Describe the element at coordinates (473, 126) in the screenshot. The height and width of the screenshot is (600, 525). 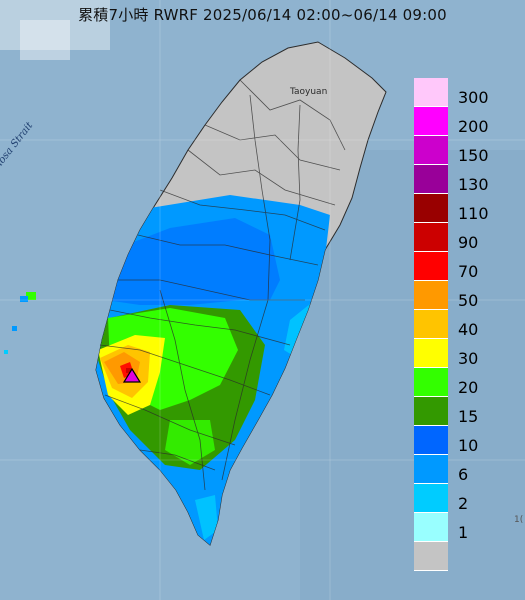
I see `legend-label: 200` at that location.